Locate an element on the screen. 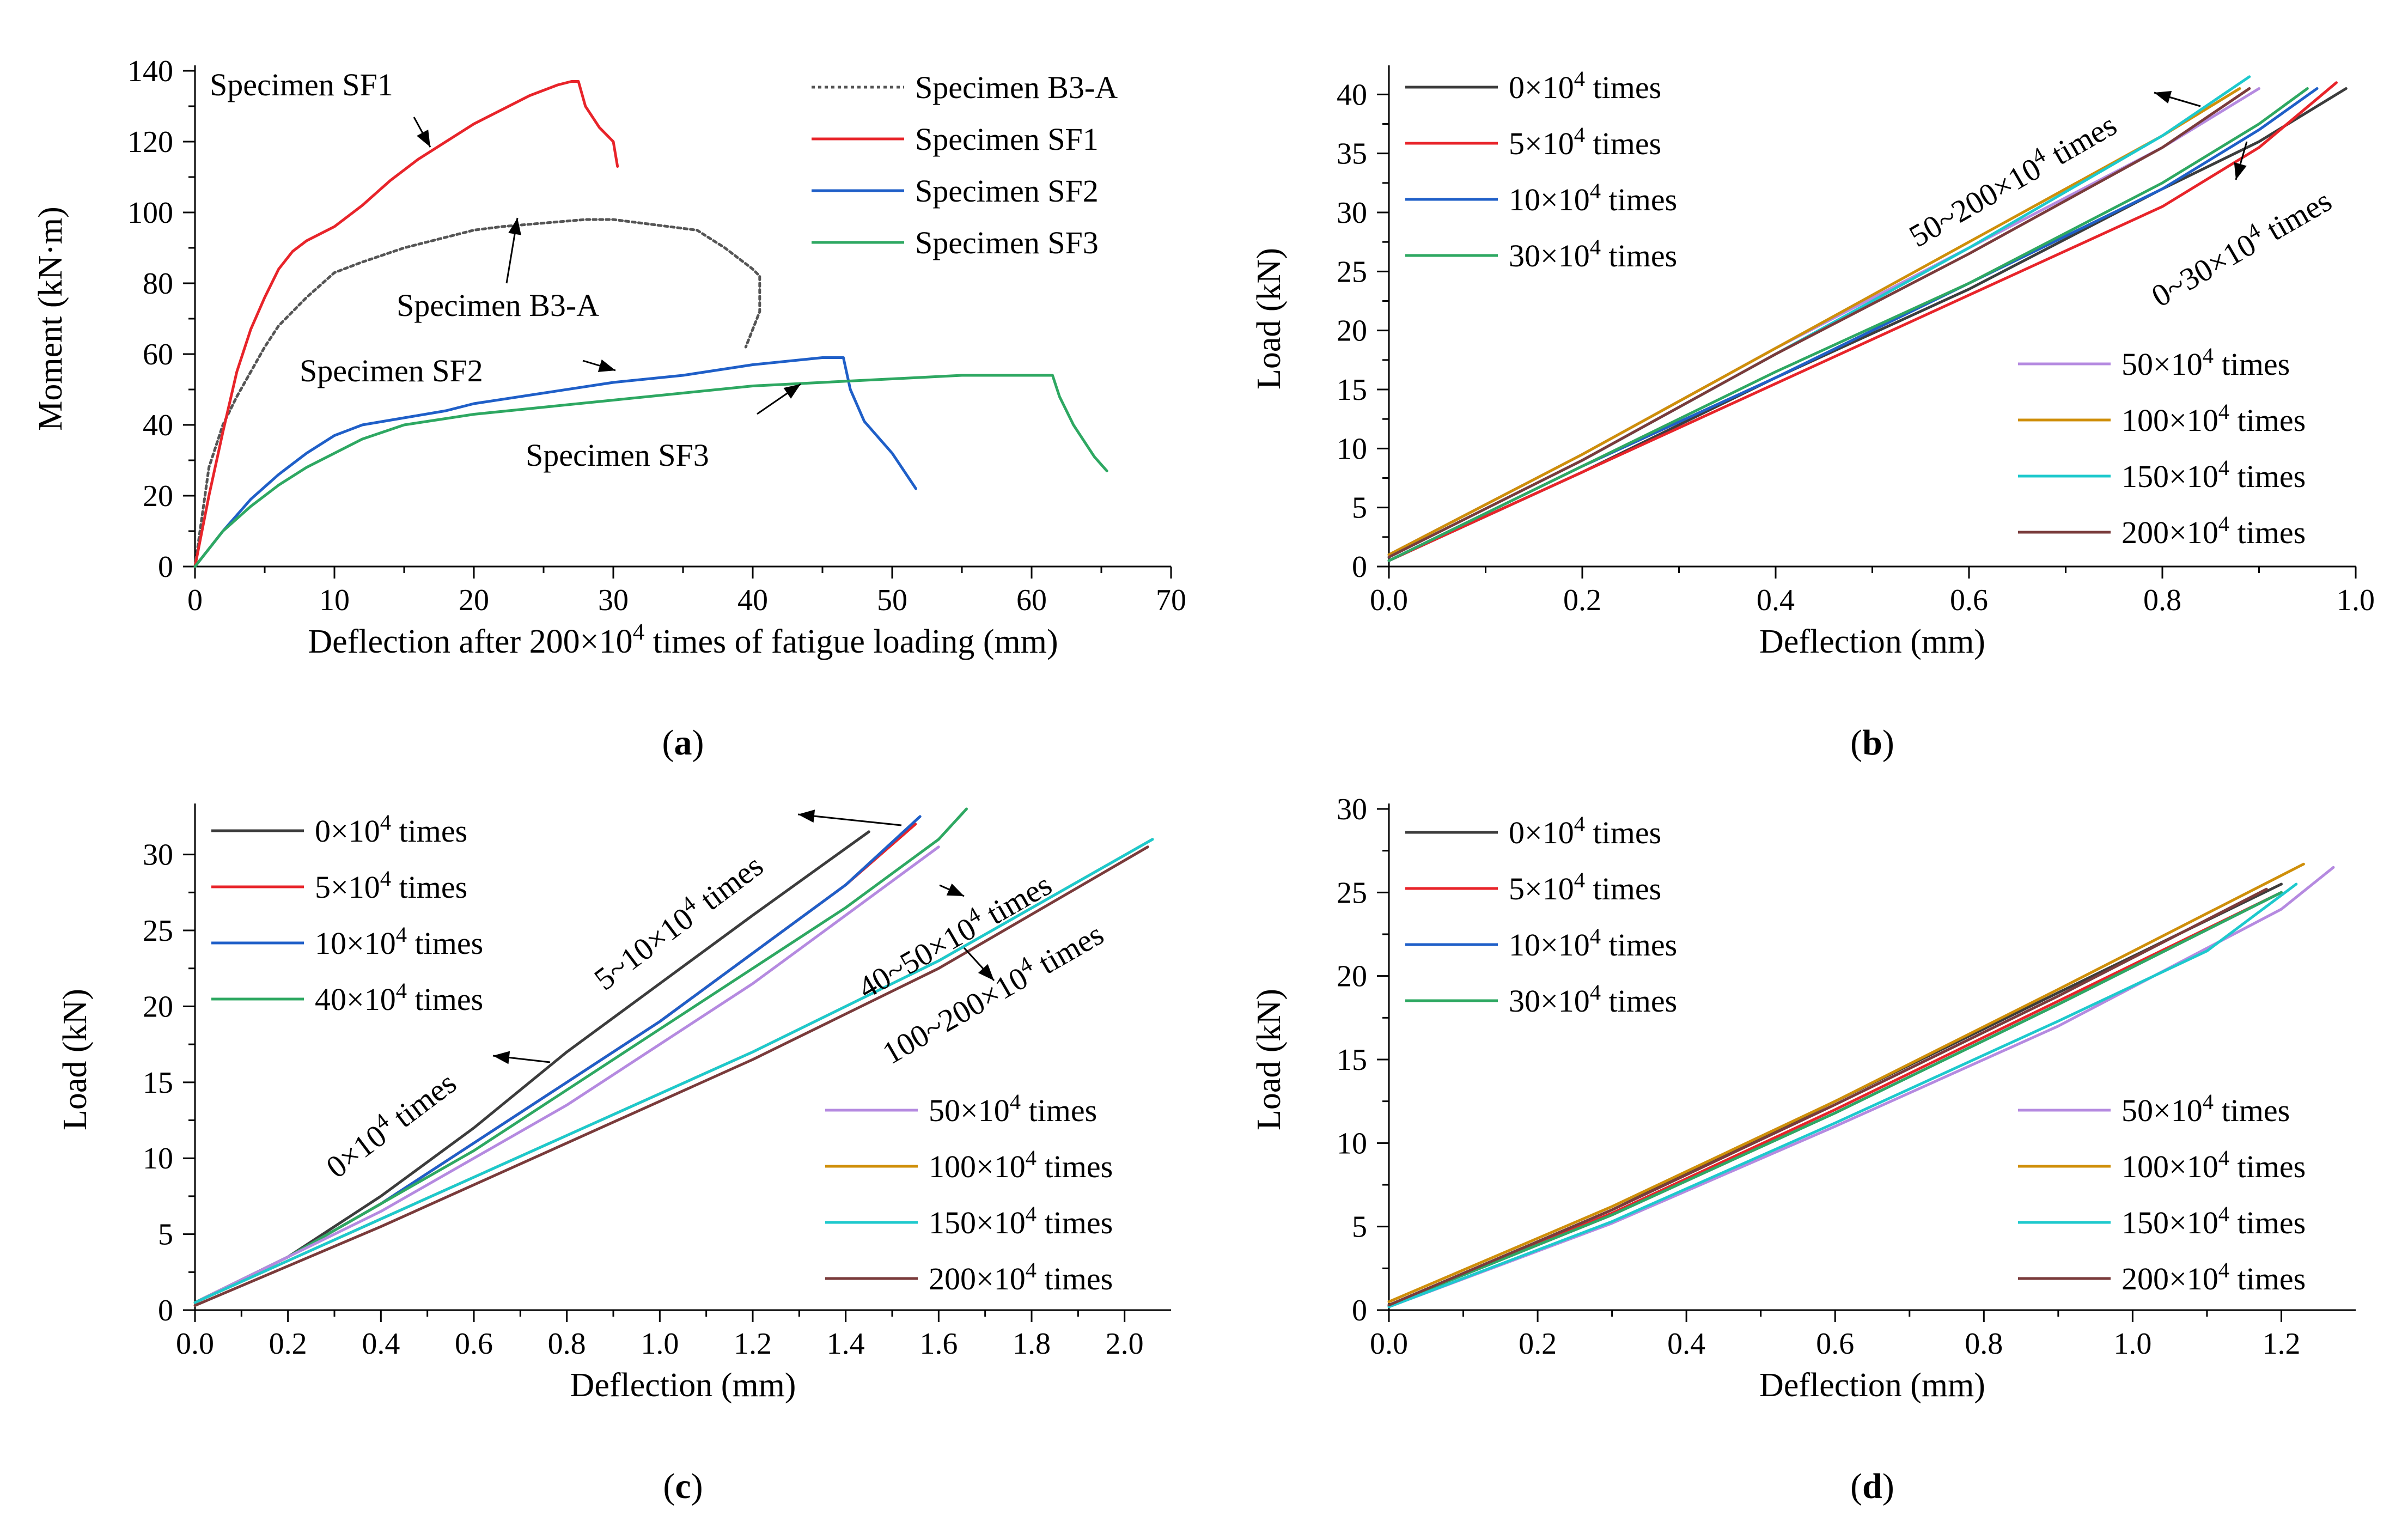  y-axis-title: Moment (kN·m) is located at coordinates (50, 319).